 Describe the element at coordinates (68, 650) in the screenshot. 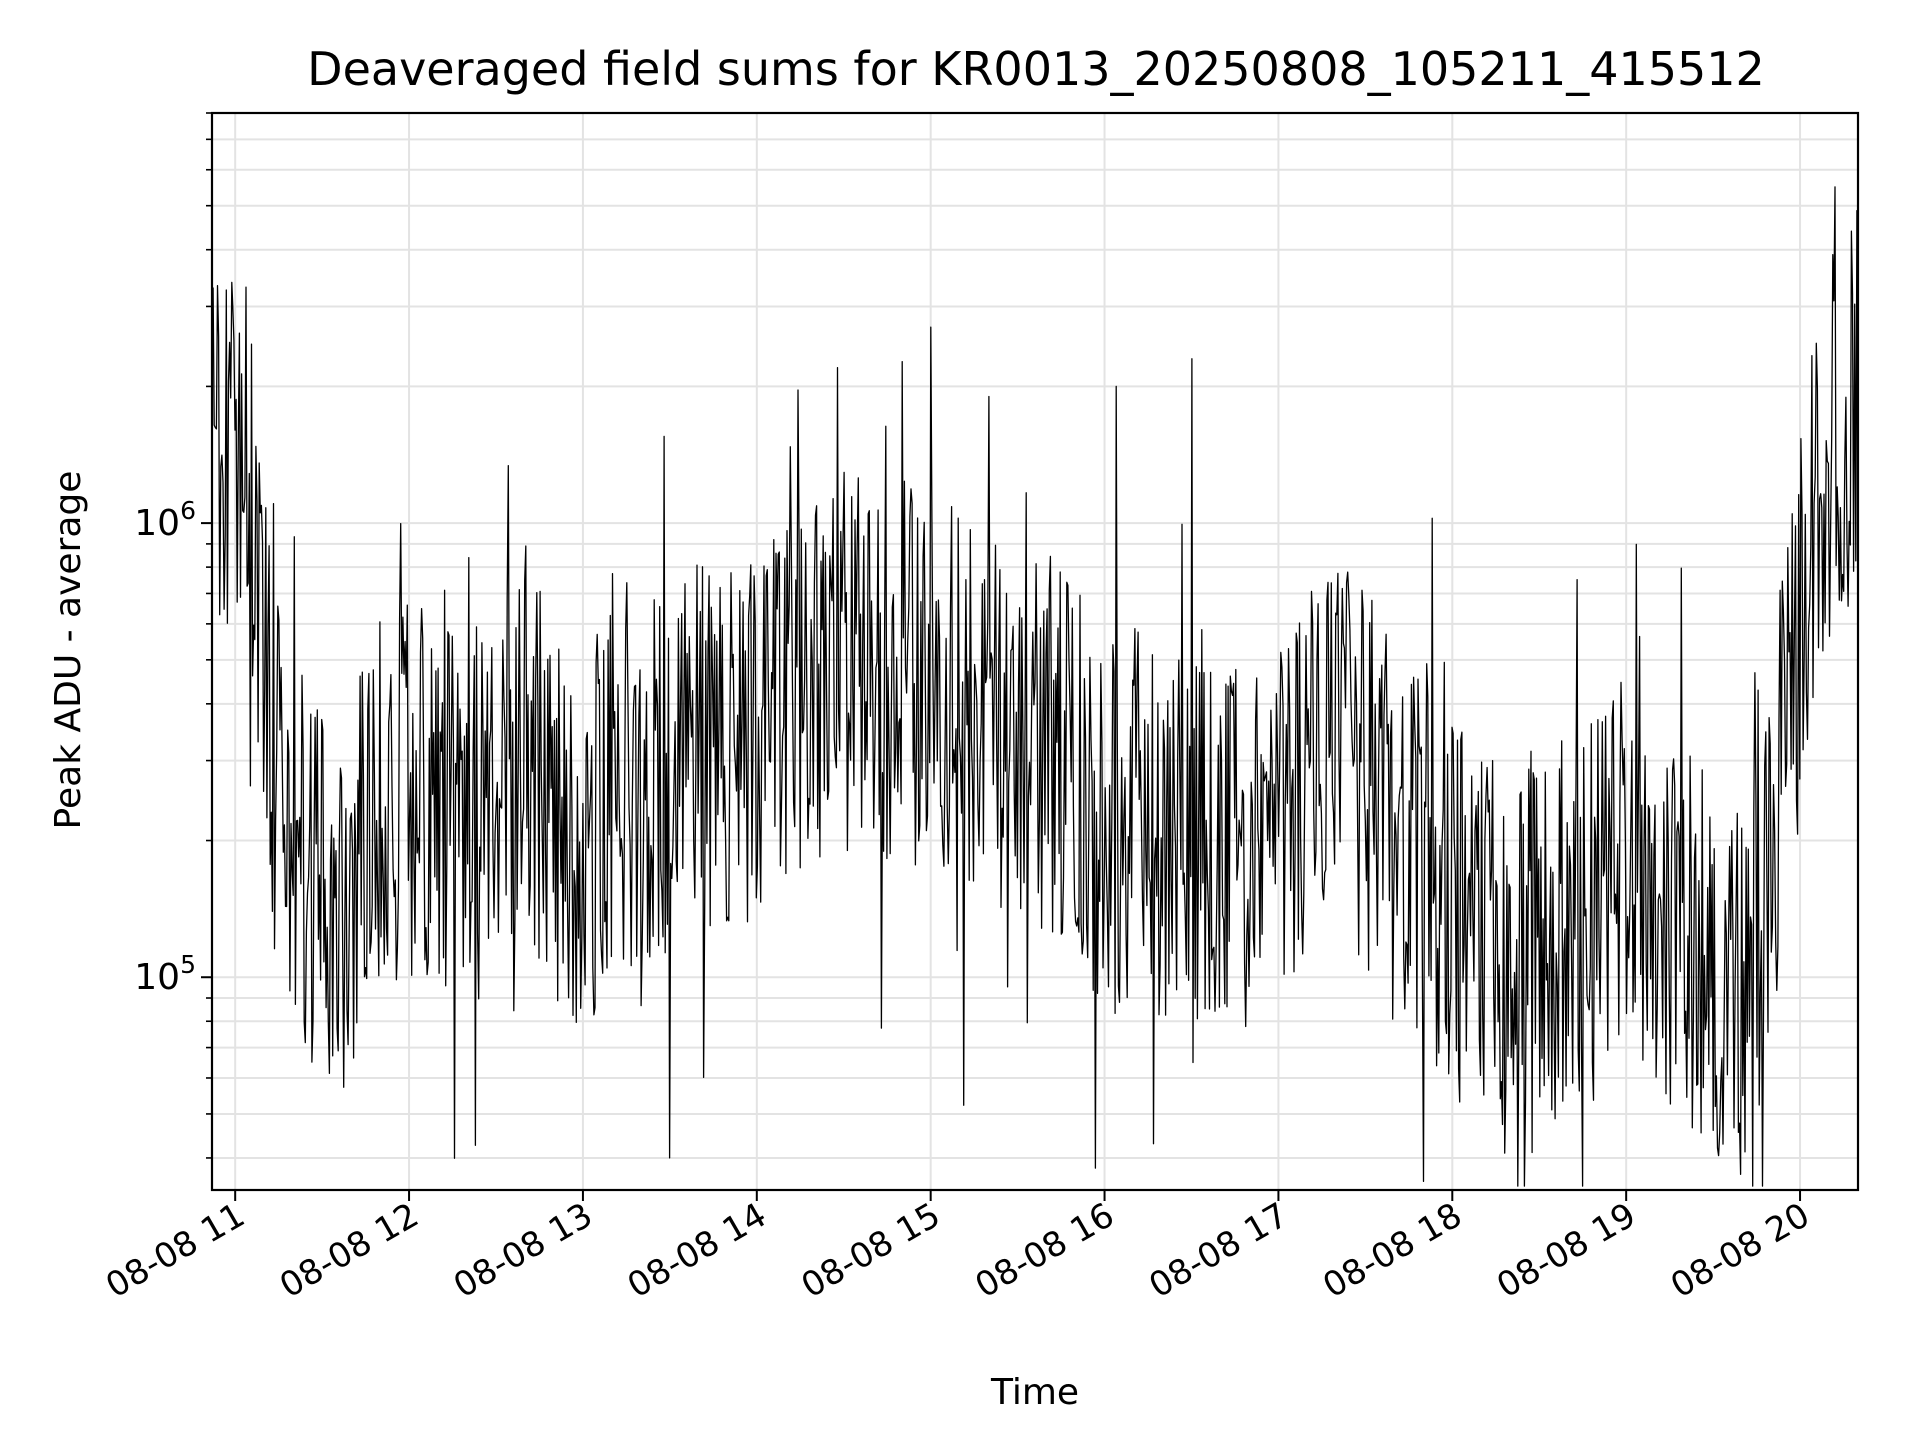

I see `y-axis-label: Peak ADU - average` at that location.